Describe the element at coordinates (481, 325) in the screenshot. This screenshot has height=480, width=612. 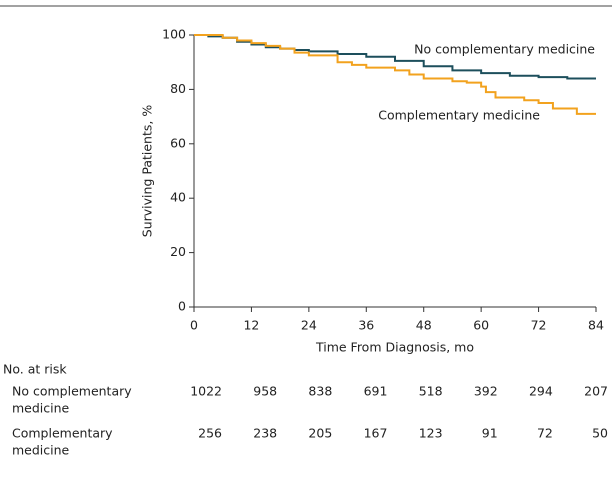
I see `x-tick-label: 60` at that location.